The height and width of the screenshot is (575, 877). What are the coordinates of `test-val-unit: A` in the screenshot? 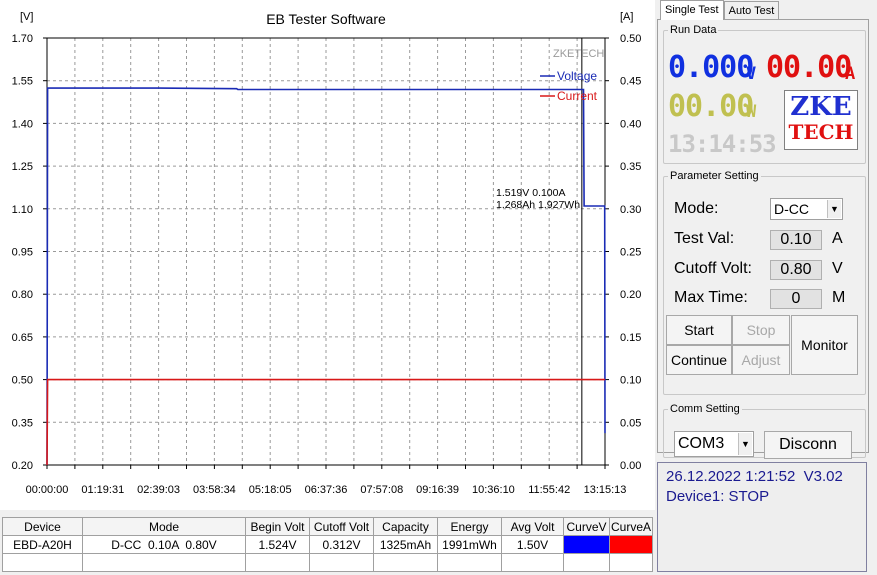 It's located at (837, 238).